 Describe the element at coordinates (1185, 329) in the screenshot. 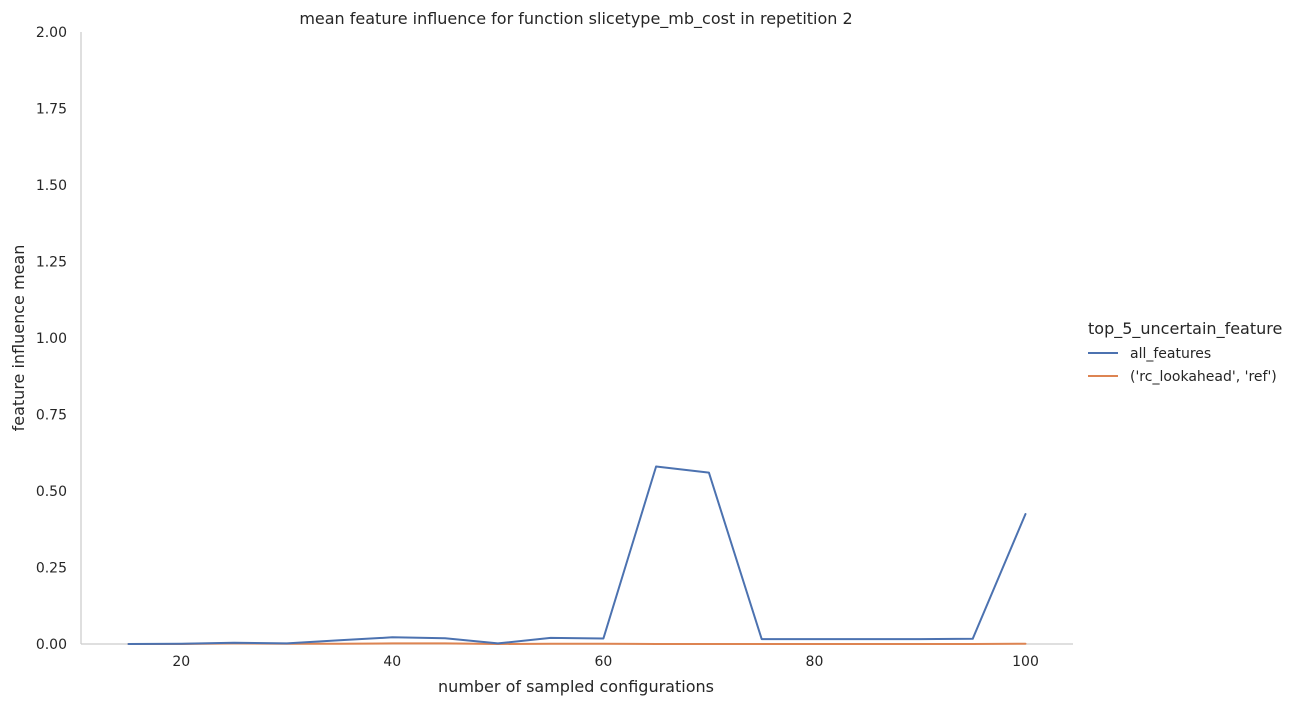

I see `legend-title: top_5_uncertain_feature` at that location.